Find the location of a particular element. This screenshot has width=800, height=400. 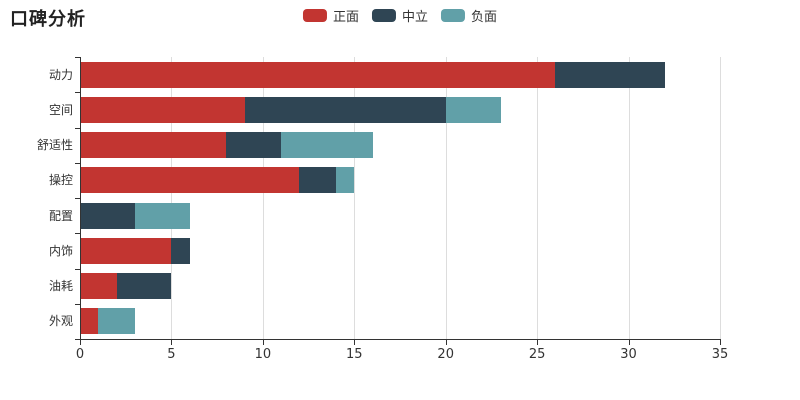

legend-item-positive: 正面 is located at coordinates (330, 15).